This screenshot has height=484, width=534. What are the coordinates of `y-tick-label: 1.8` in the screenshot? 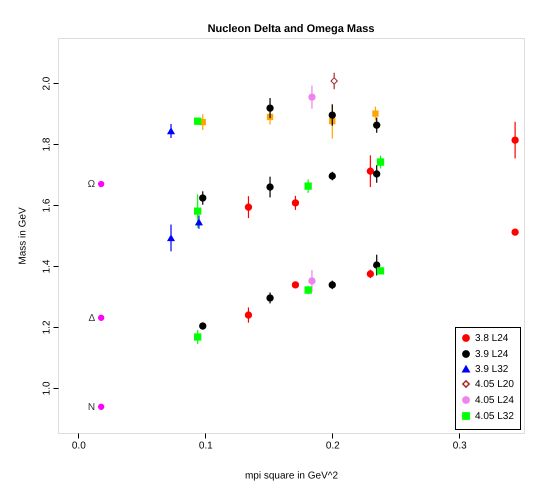 It's located at (47, 144).